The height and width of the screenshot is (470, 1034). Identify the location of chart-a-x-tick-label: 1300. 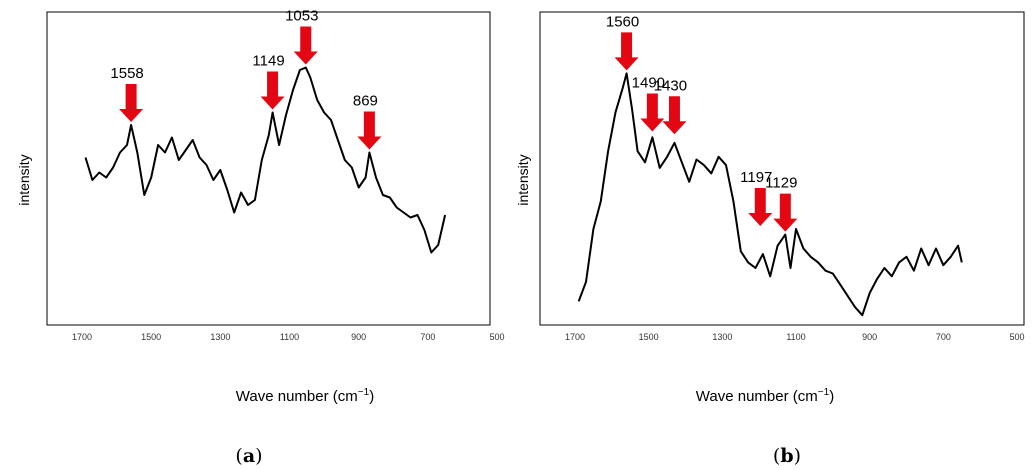
(220, 337).